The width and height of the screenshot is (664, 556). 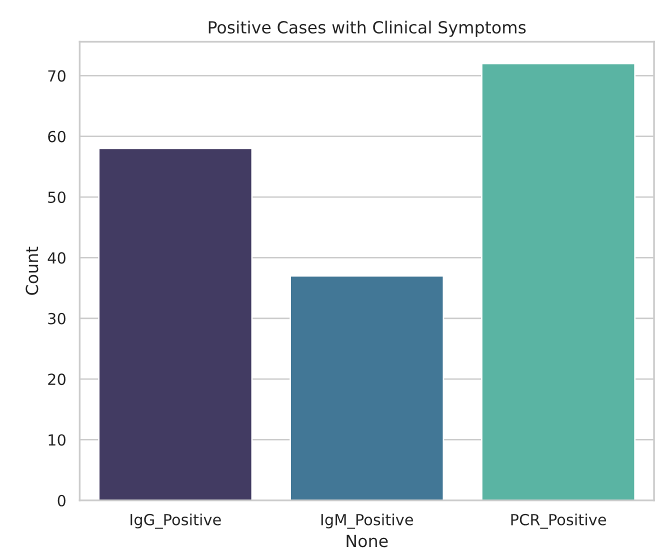 What do you see at coordinates (57, 136) in the screenshot?
I see `y-tick-label: 60` at bounding box center [57, 136].